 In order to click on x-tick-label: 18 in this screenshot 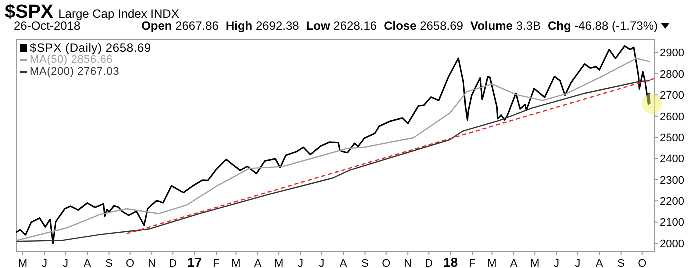, I will do `click(451, 261)`.